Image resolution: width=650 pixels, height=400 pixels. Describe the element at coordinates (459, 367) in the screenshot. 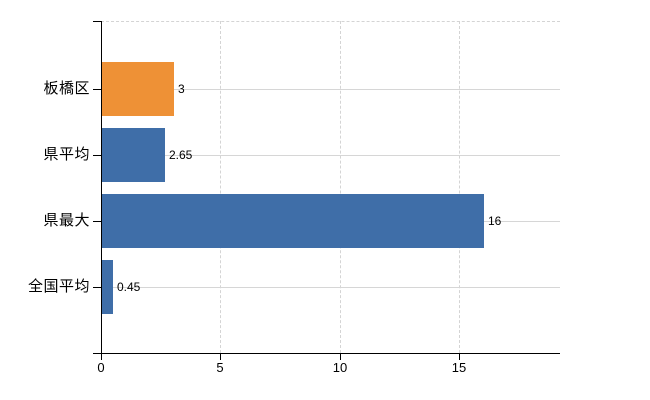

I see `x-axis-tick-label: 15` at that location.